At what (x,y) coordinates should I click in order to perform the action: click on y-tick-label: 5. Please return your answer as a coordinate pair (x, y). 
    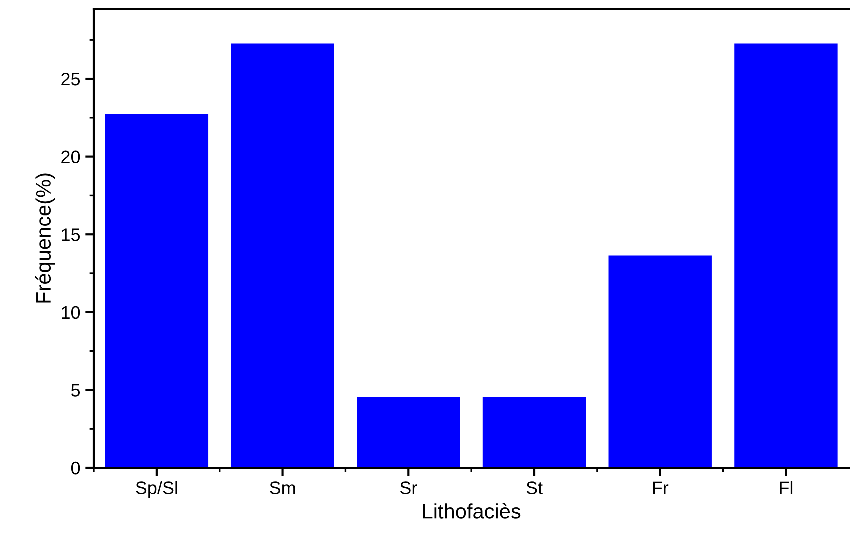
    Looking at the image, I should click on (75, 390).